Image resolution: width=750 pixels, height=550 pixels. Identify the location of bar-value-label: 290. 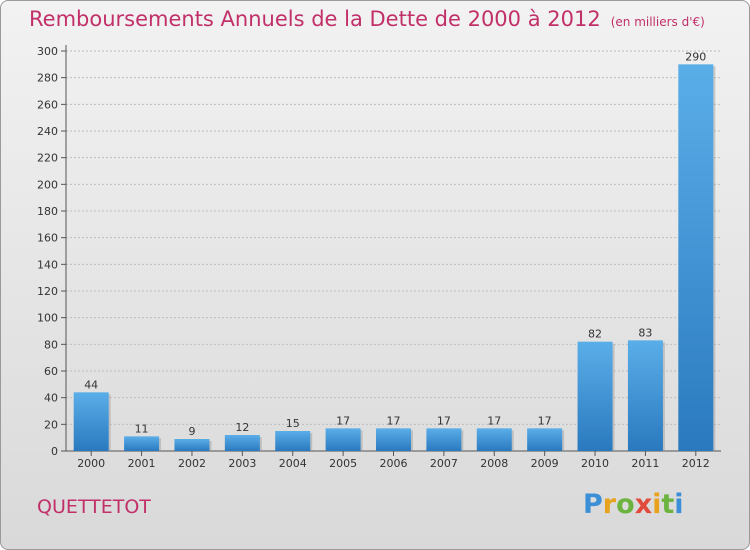
(695, 56).